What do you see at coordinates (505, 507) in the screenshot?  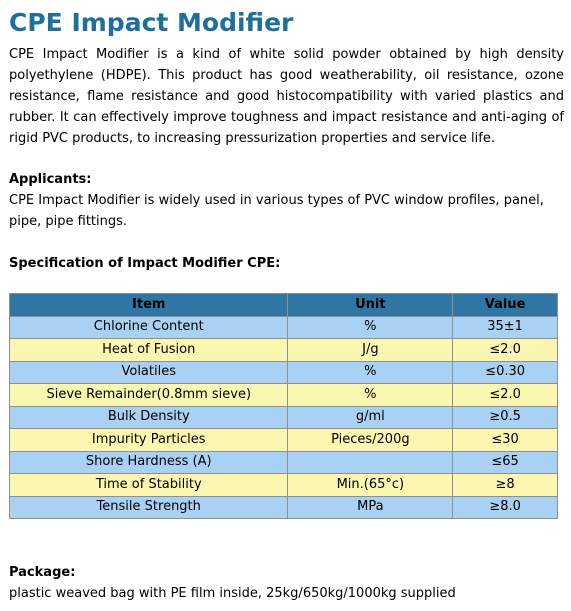 I see `cell-value: ≥8.0` at bounding box center [505, 507].